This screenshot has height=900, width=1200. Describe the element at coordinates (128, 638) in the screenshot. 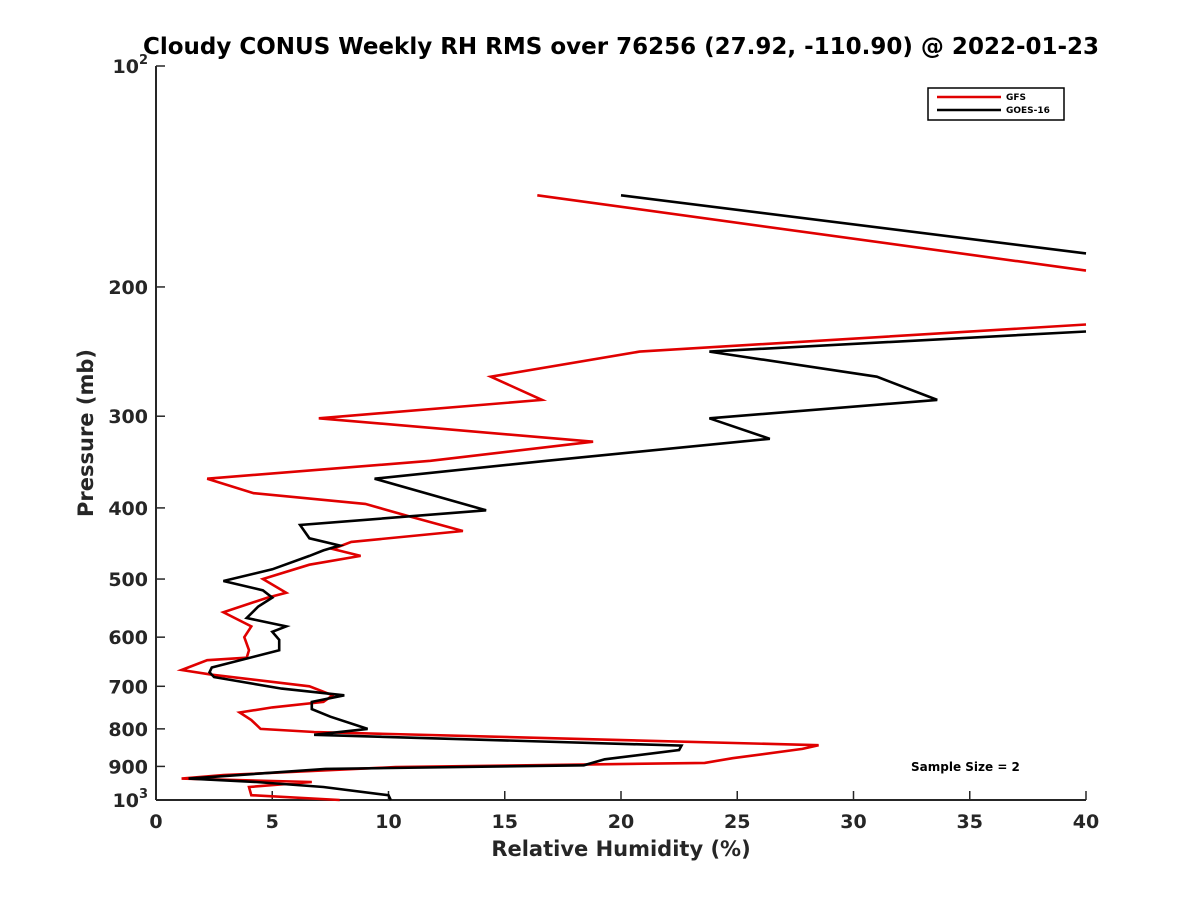

I see `y-tick-label: 600` at that location.